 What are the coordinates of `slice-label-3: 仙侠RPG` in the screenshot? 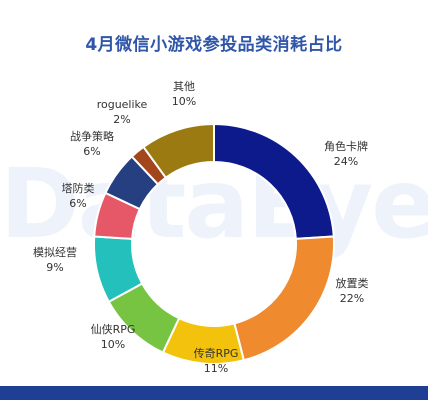 It's located at (113, 329).